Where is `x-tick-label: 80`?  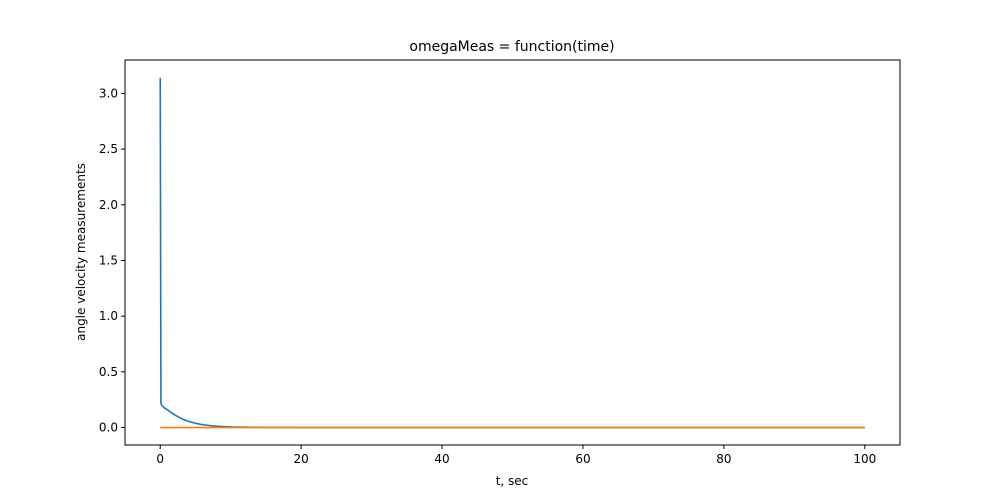 x-tick-label: 80 is located at coordinates (723, 459).